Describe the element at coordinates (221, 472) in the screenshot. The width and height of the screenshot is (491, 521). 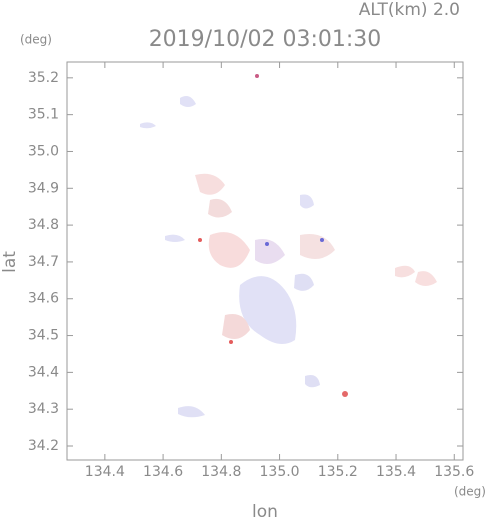
I see `x-tick-label: 134.8` at that location.